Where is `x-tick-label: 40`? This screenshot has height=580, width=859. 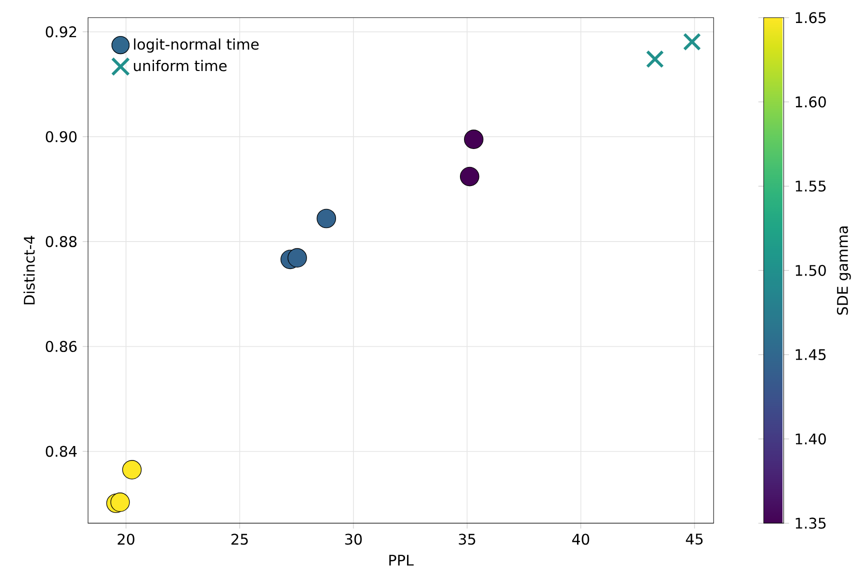 x-tick-label: 40 is located at coordinates (581, 539).